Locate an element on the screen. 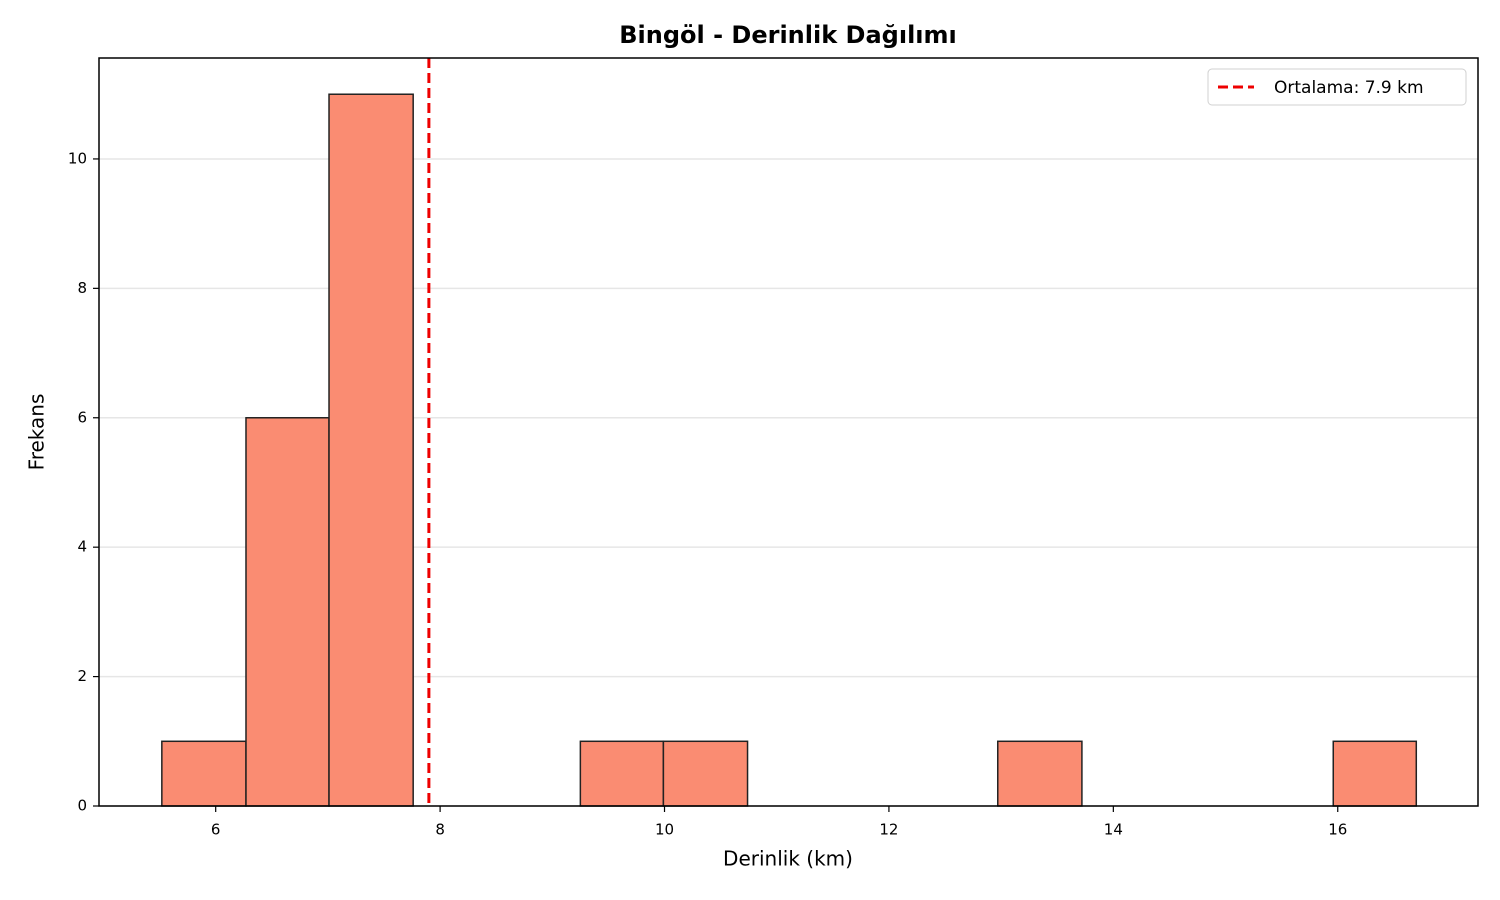 The height and width of the screenshot is (900, 1500). y-tick-label: 6 is located at coordinates (82, 417).